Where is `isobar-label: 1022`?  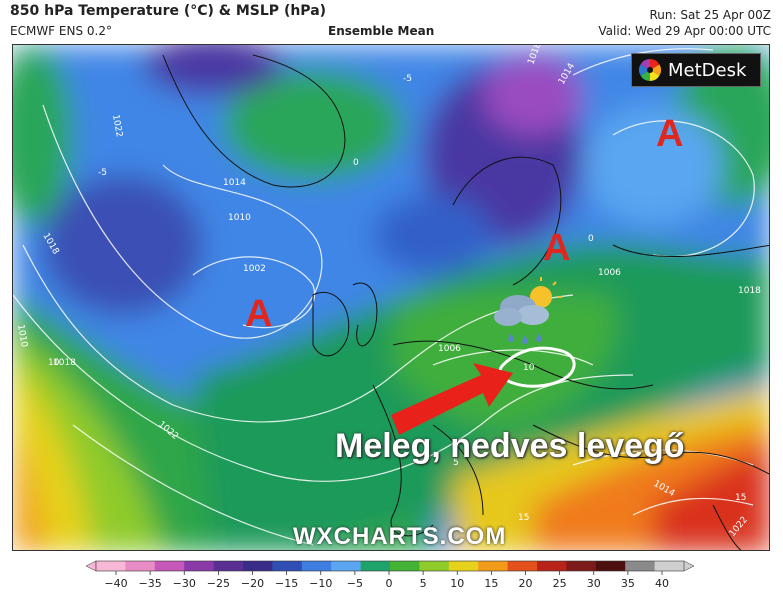
isobar-label: 1022 is located at coordinates (117, 126).